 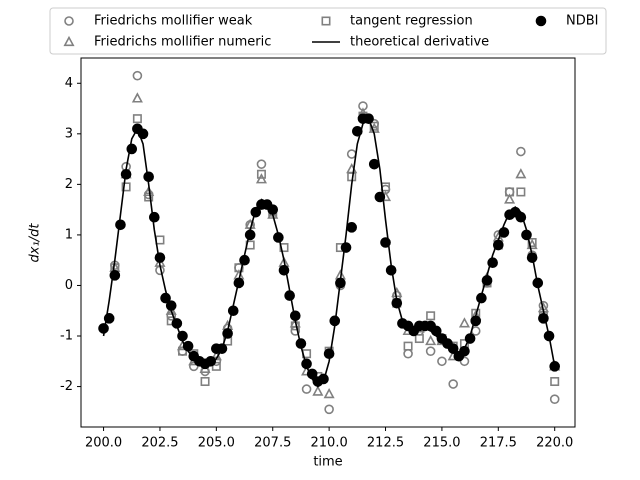 What do you see at coordinates (327, 462) in the screenshot?
I see `x-axis-label: time` at bounding box center [327, 462].